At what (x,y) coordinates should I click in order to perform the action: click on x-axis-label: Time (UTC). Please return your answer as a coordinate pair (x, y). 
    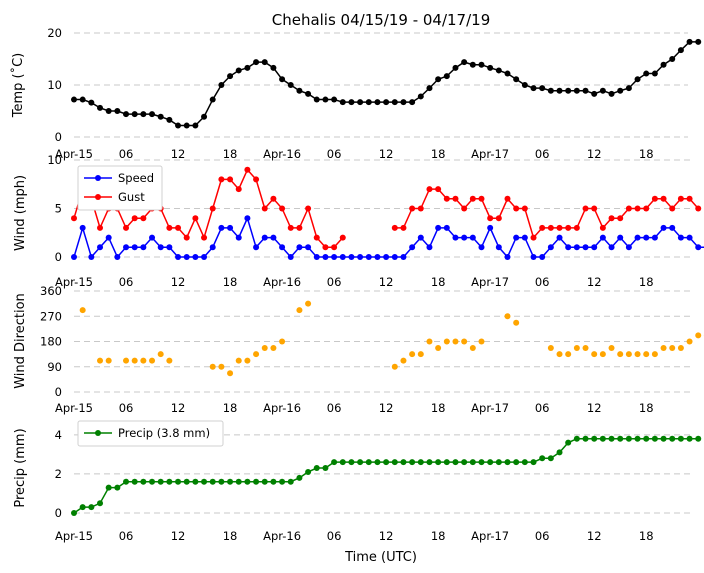
    Looking at the image, I should click on (380, 557).